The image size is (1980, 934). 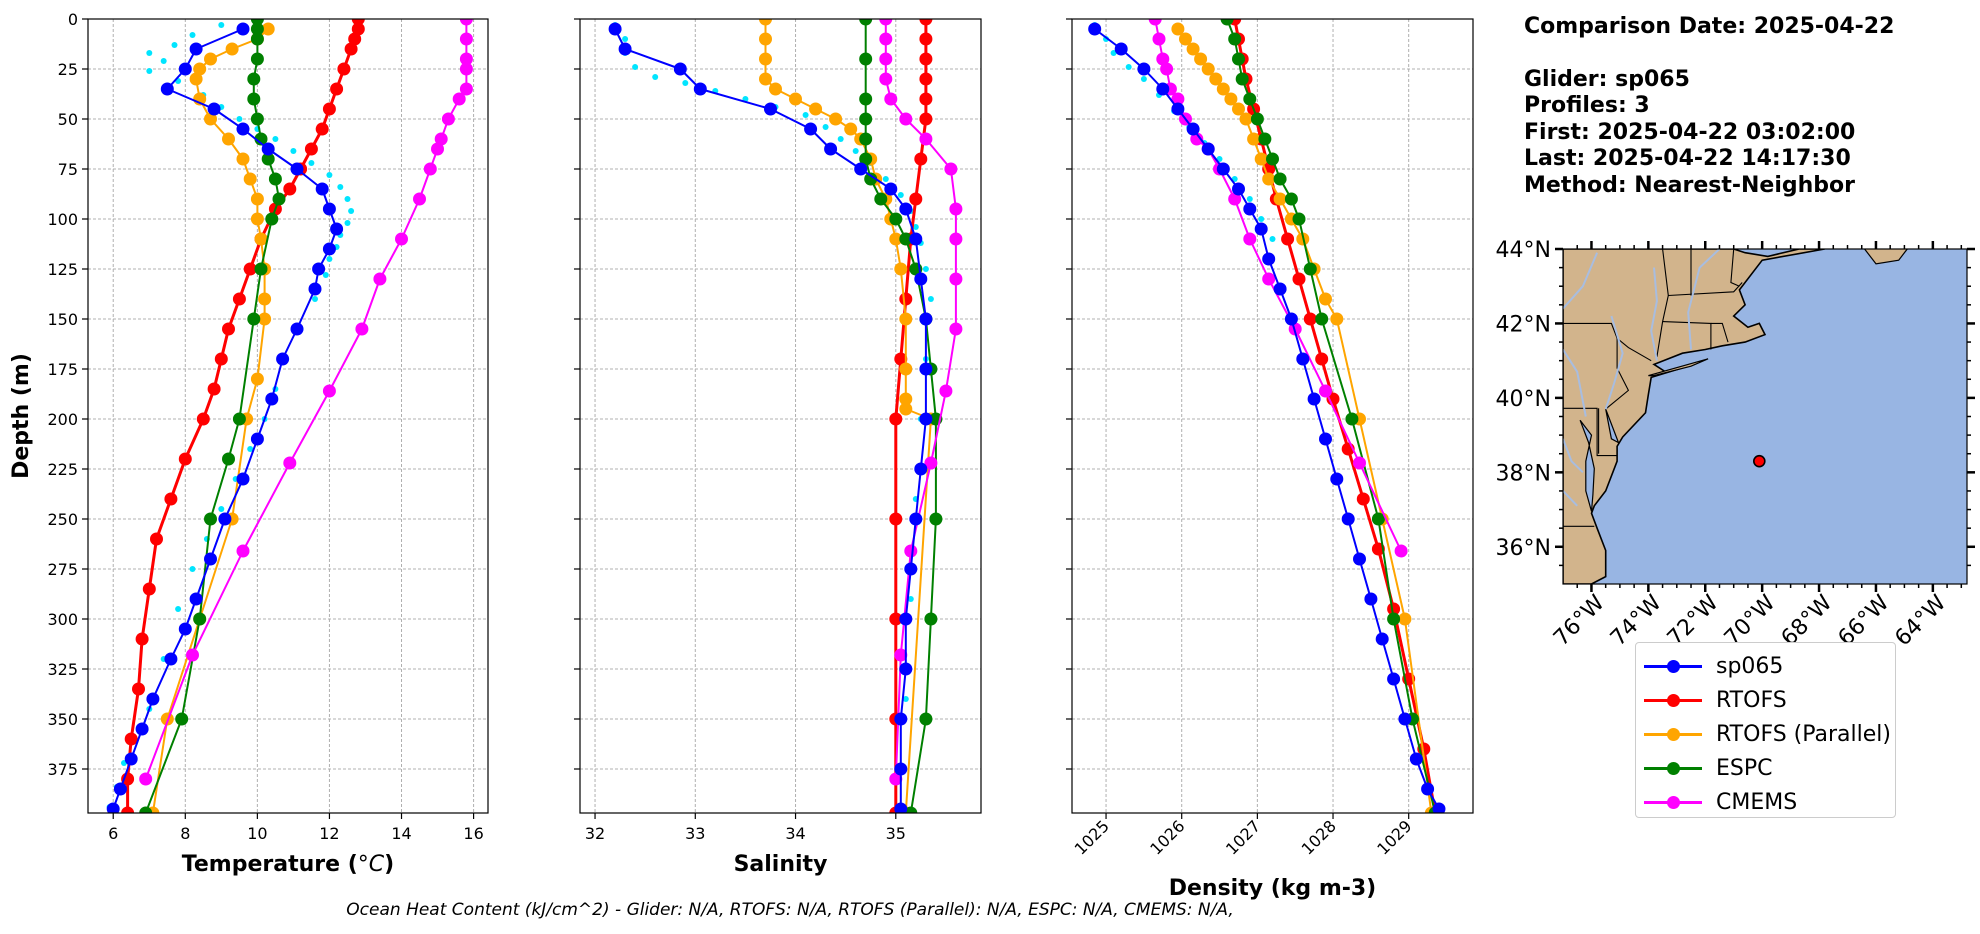 What do you see at coordinates (62, 319) in the screenshot?
I see `y-tick-label: 150` at bounding box center [62, 319].